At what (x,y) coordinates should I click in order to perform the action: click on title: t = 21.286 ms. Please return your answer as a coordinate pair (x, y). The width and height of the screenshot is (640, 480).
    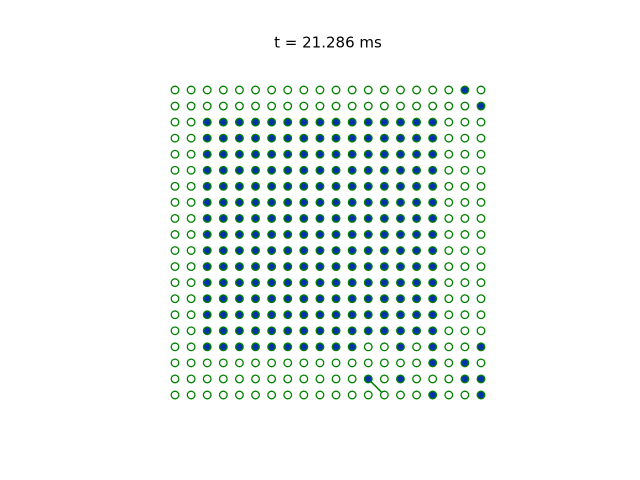
    Looking at the image, I should click on (328, 43).